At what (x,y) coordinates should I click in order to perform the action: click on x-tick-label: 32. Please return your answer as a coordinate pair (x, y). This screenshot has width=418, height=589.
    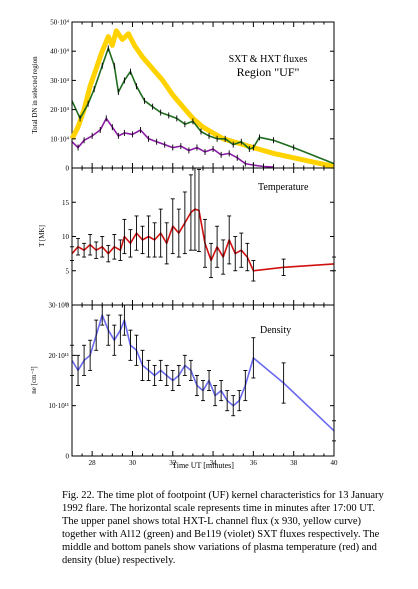
    Looking at the image, I should click on (173, 463).